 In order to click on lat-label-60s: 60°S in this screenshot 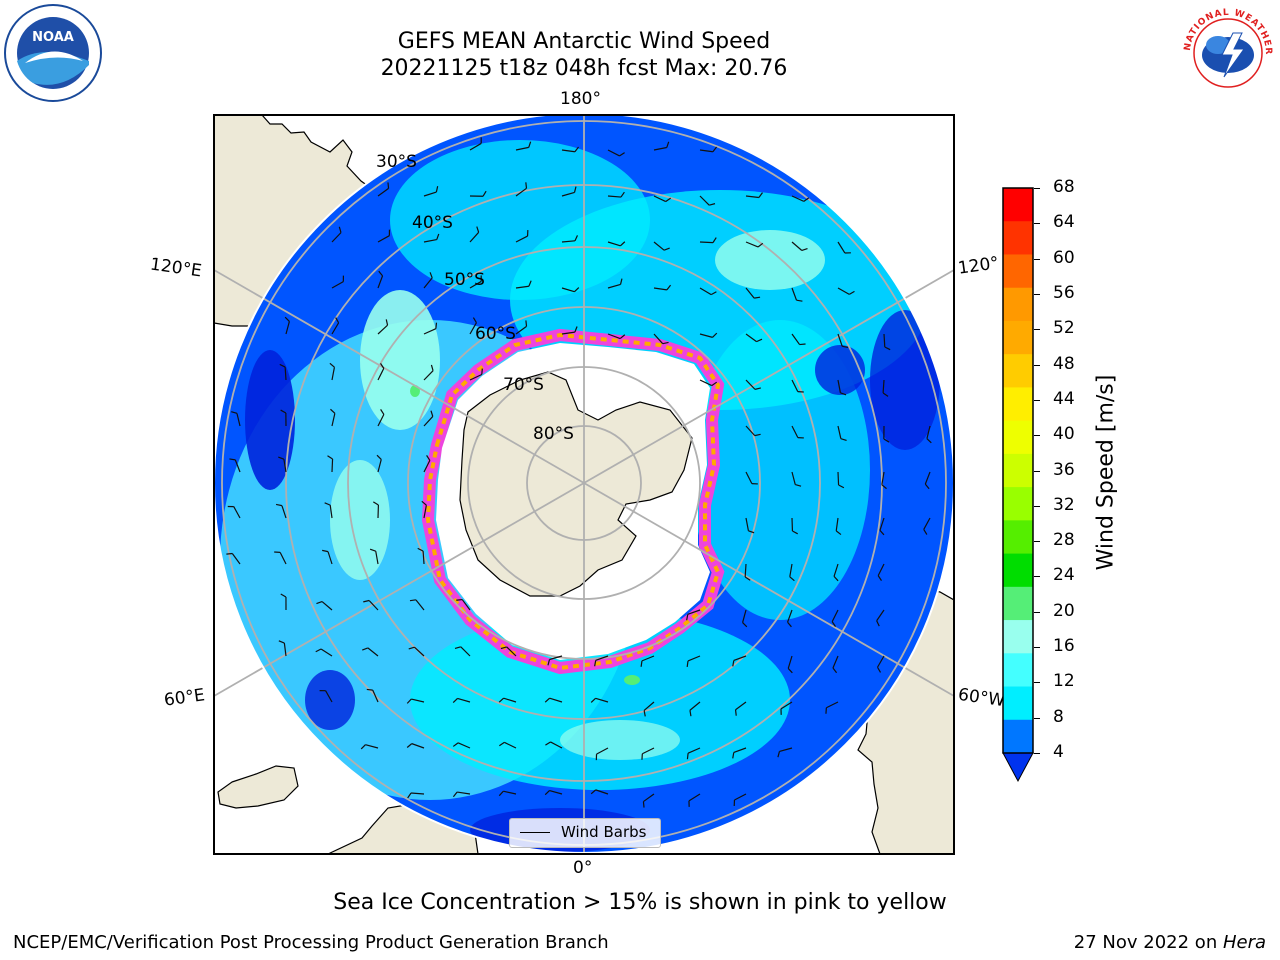, I will do `click(495, 334)`.